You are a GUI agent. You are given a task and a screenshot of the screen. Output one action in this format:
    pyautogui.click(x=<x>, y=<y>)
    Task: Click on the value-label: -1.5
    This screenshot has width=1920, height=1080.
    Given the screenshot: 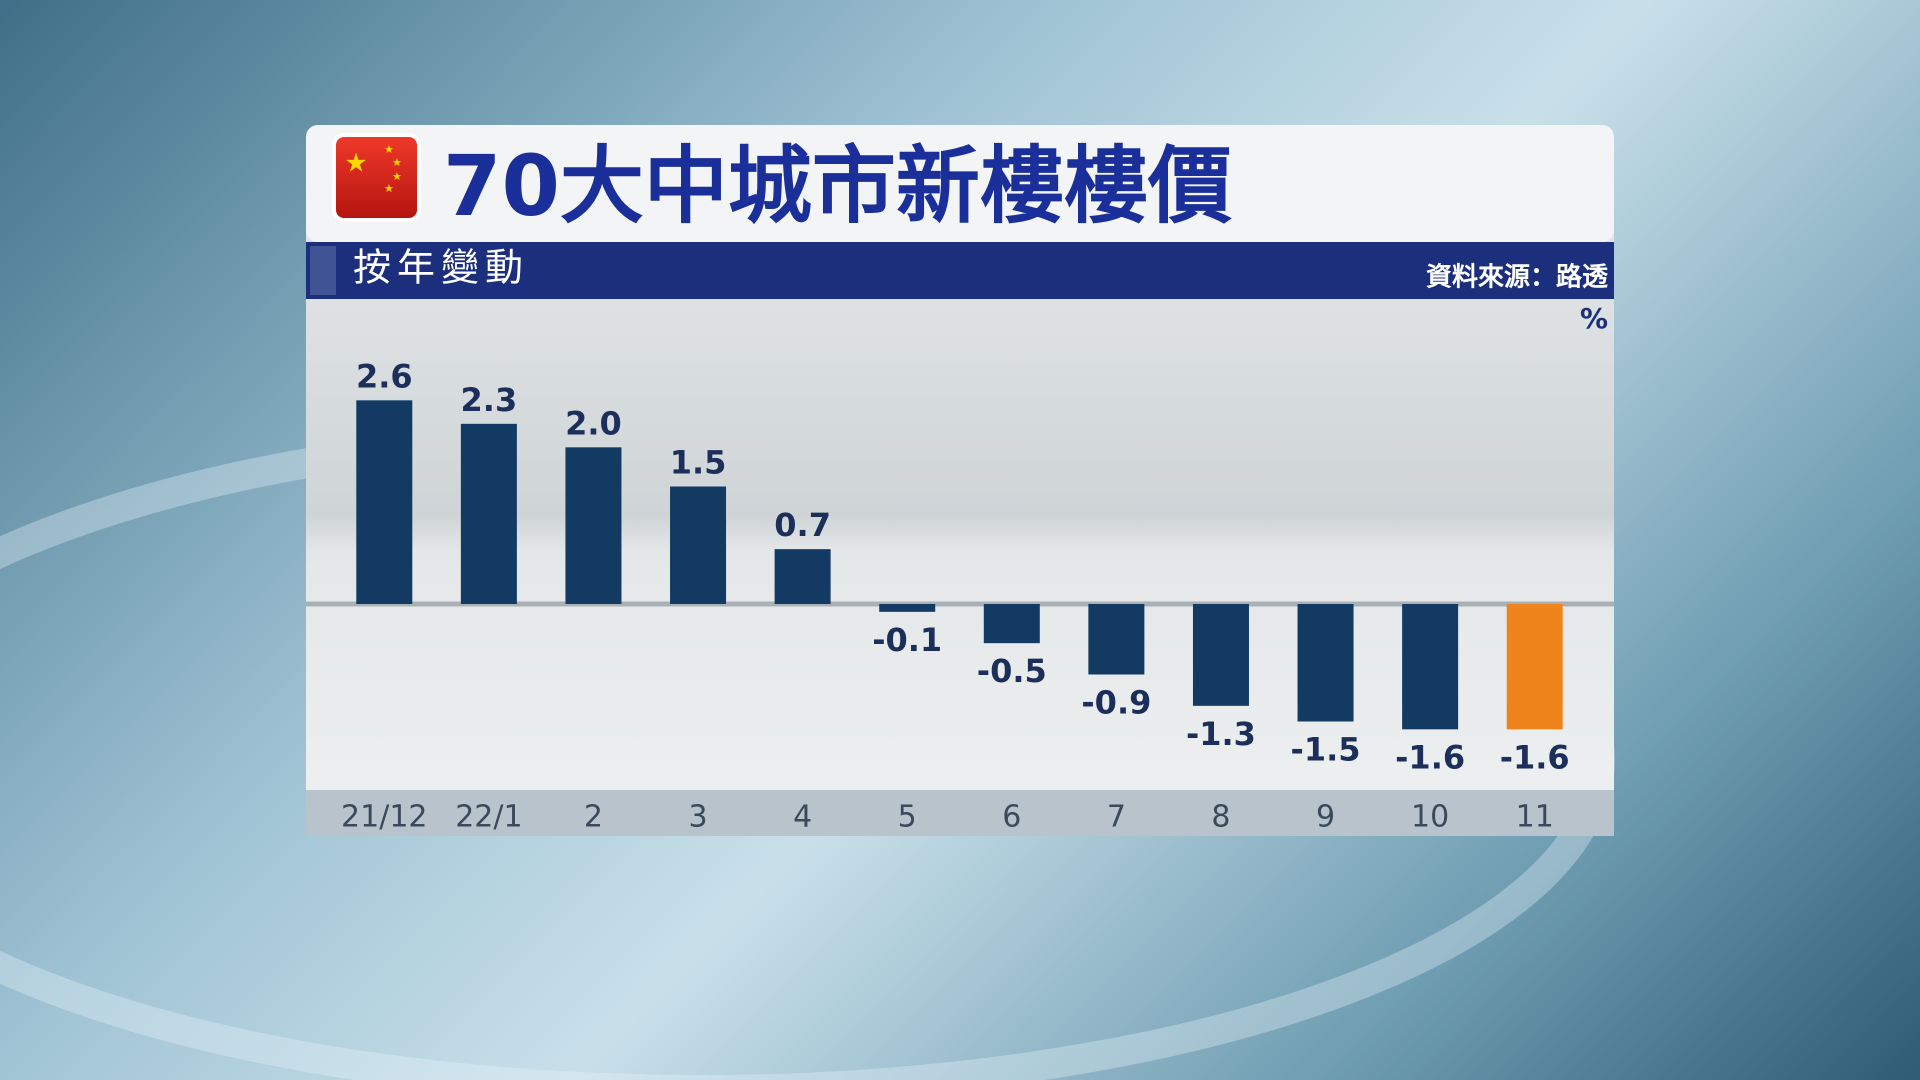 What is the action you would take?
    pyautogui.click(x=1326, y=750)
    